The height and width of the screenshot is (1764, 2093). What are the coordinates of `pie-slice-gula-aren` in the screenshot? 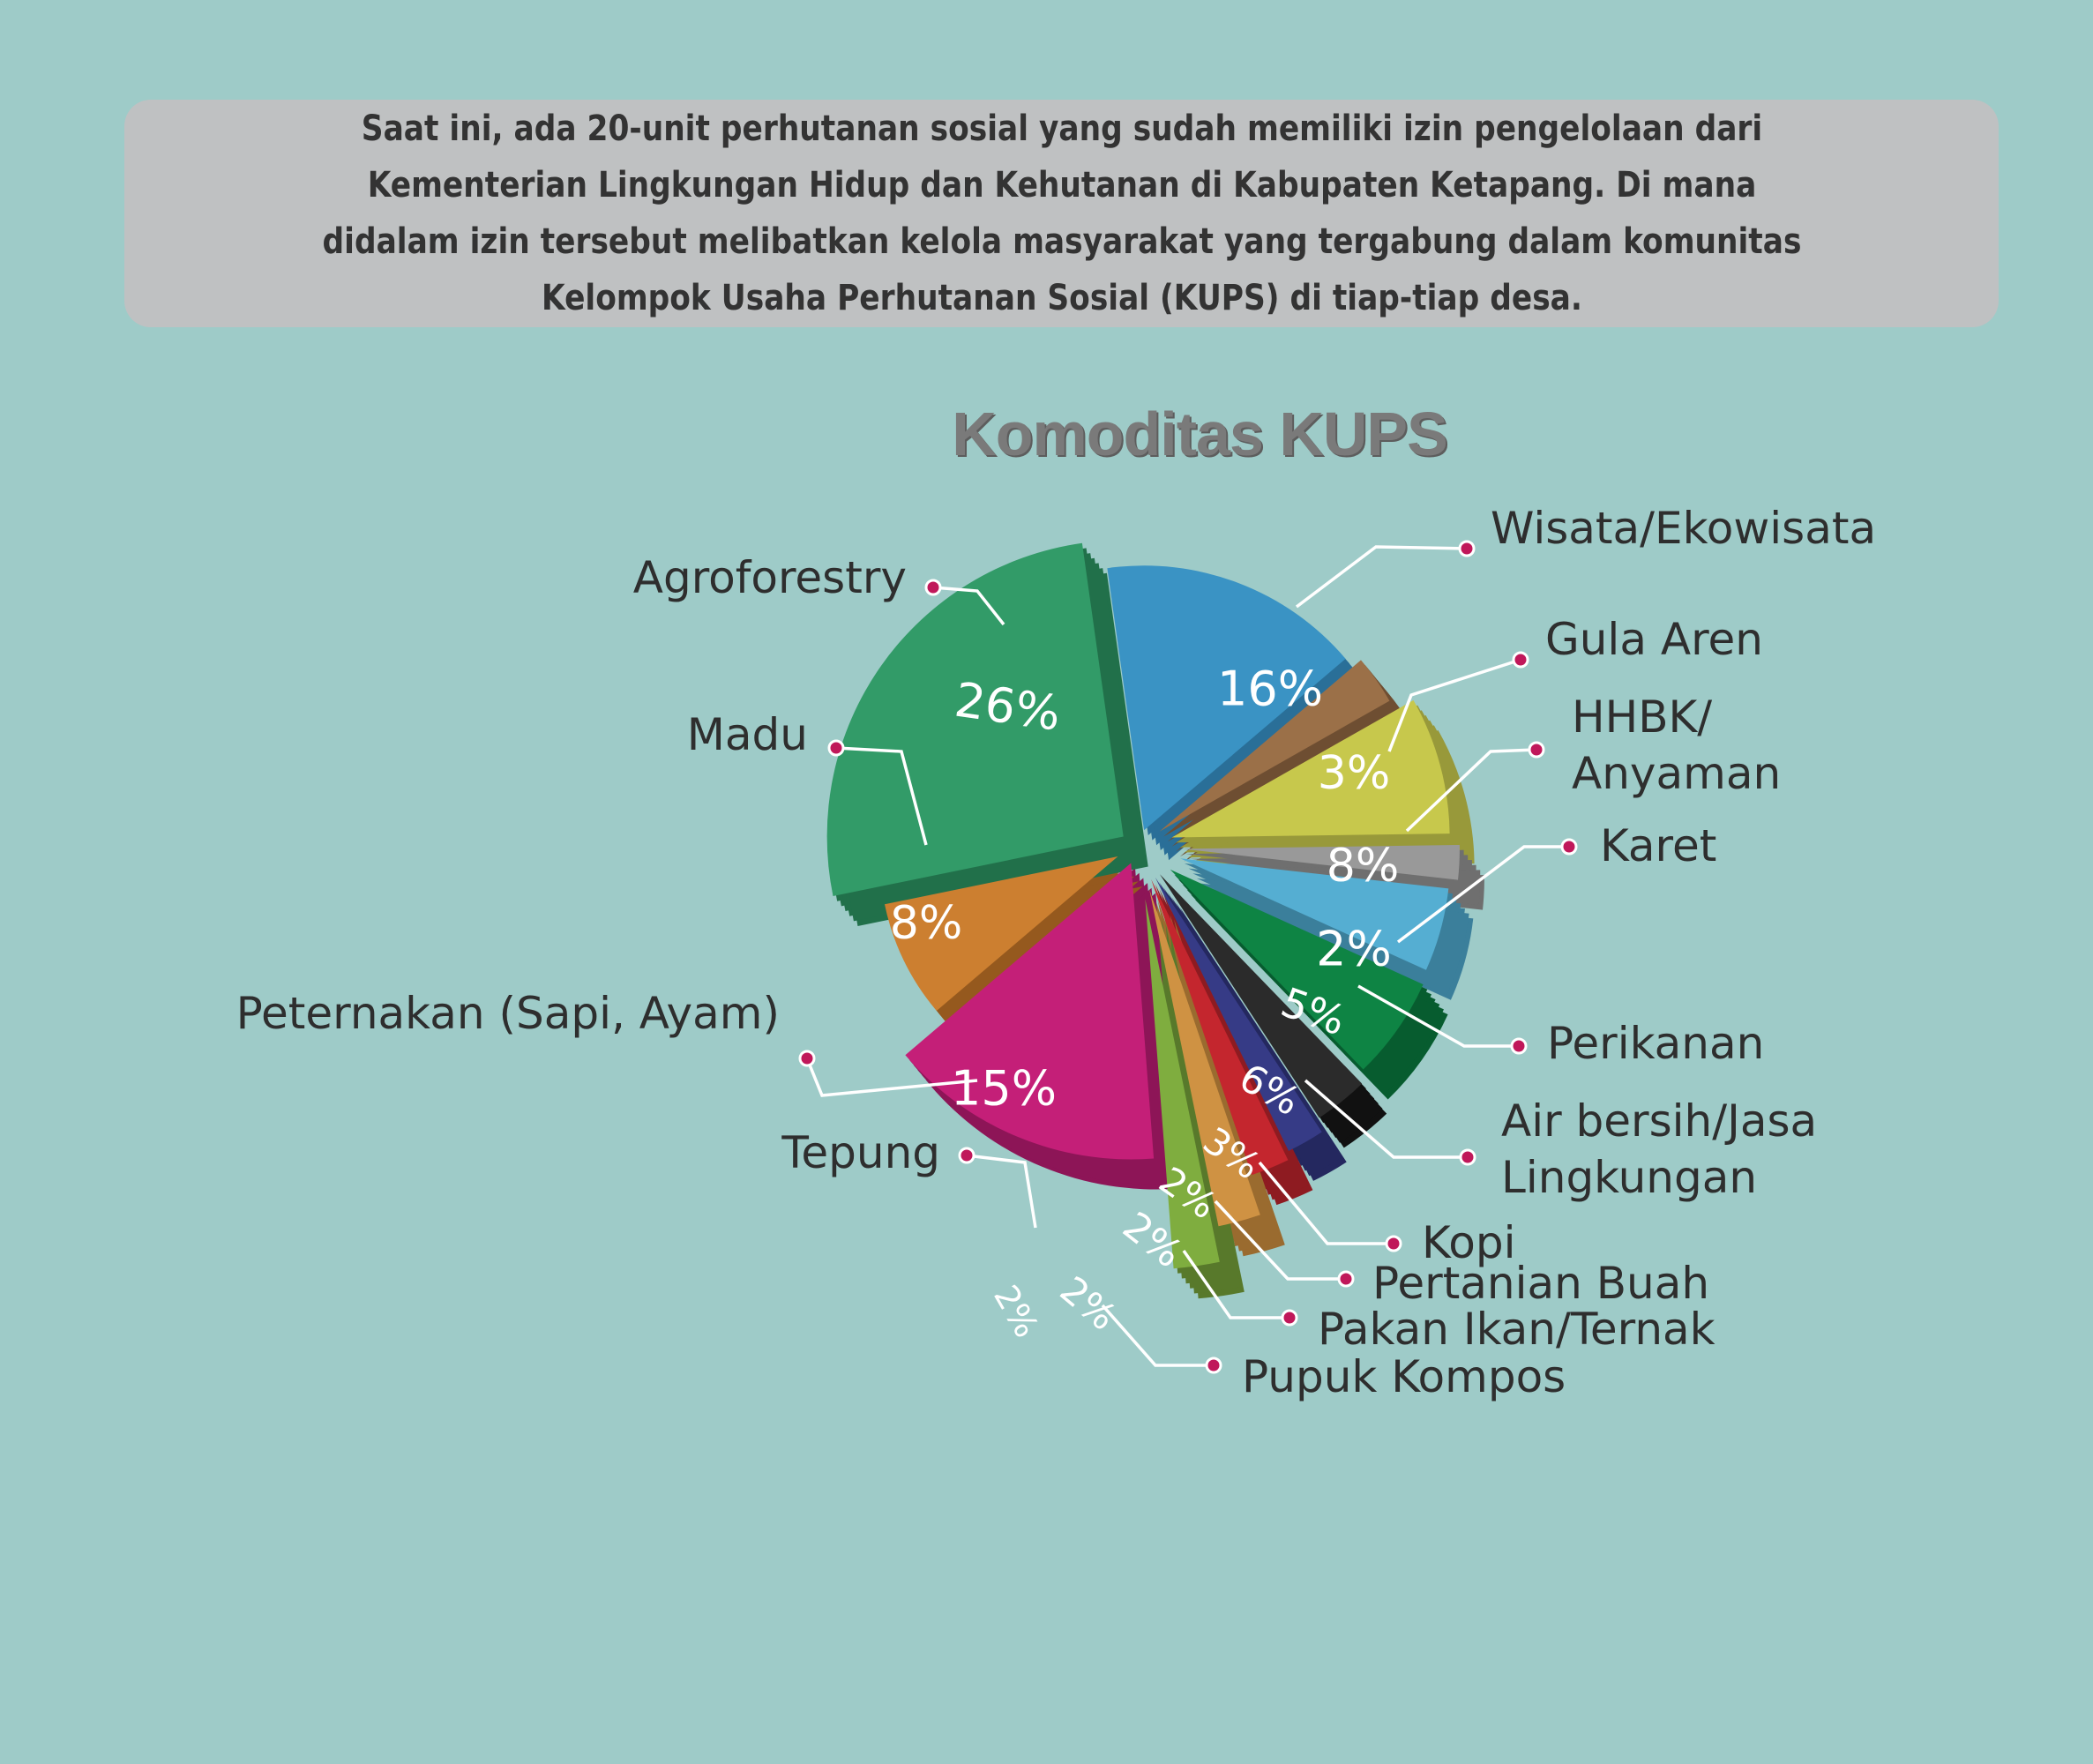 It's located at (1274, 746).